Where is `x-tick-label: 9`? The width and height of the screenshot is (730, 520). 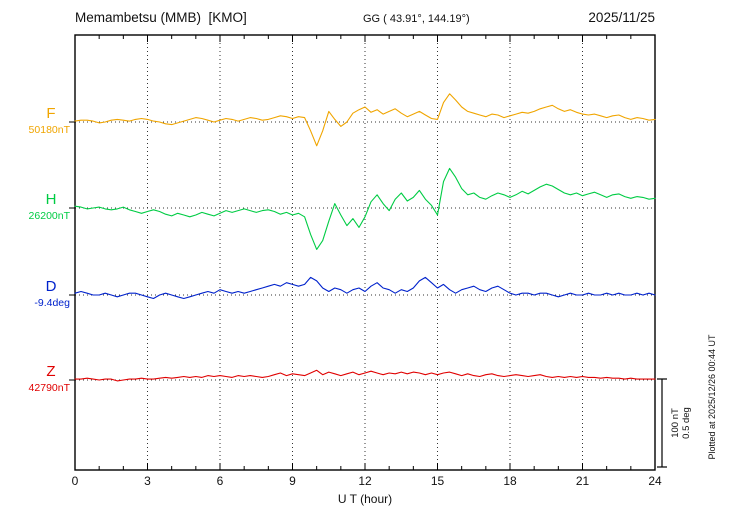
x-tick-label: 9 is located at coordinates (292, 481).